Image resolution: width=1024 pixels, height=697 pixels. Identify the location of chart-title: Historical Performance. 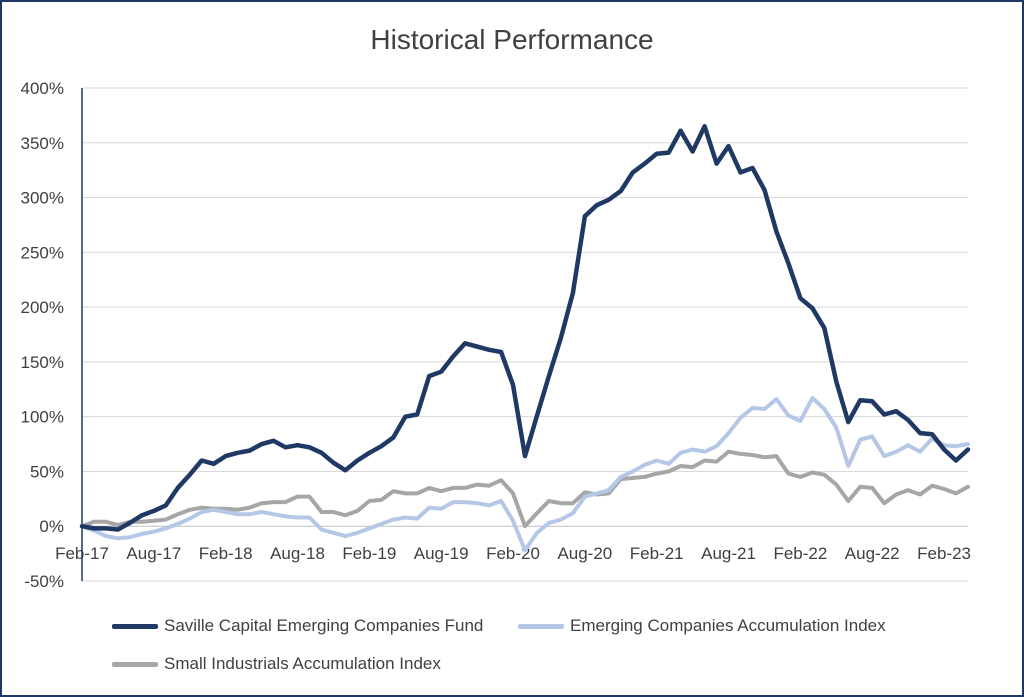
(512, 39).